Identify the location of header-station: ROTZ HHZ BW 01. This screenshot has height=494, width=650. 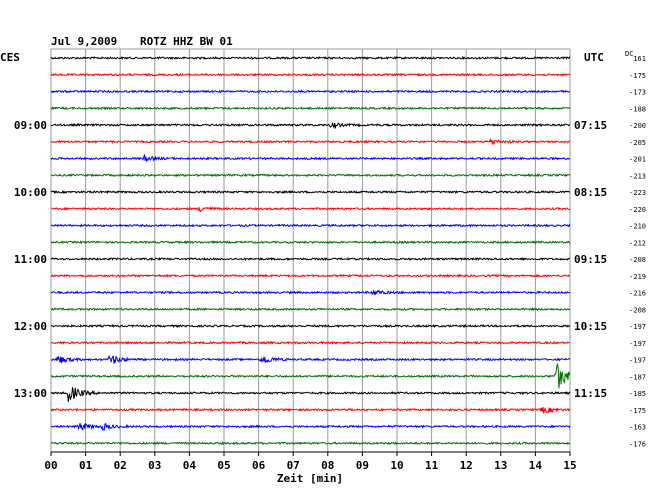
(186, 41).